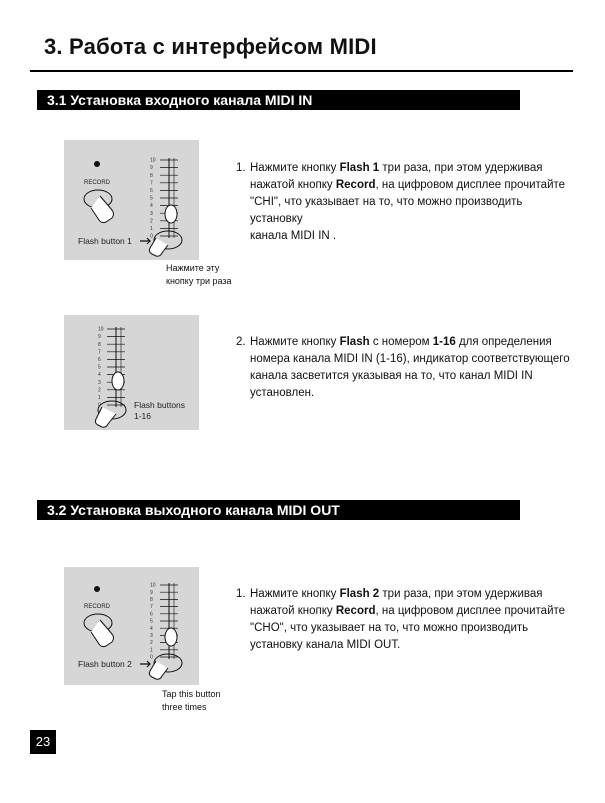 The width and height of the screenshot is (605, 803). I want to click on flash-button-label: Flash button 1, so click(105, 241).